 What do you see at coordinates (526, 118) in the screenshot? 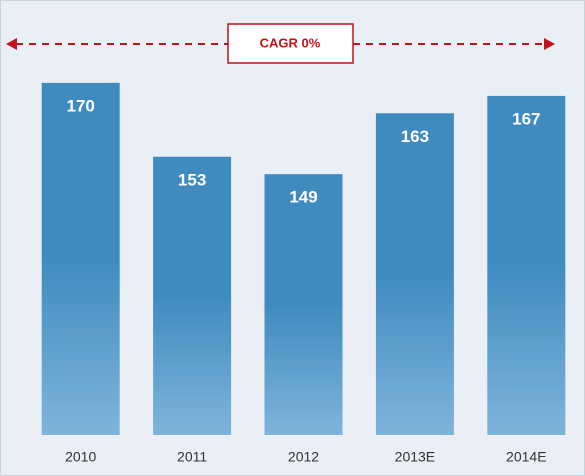
I see `value-label: 167` at bounding box center [526, 118].